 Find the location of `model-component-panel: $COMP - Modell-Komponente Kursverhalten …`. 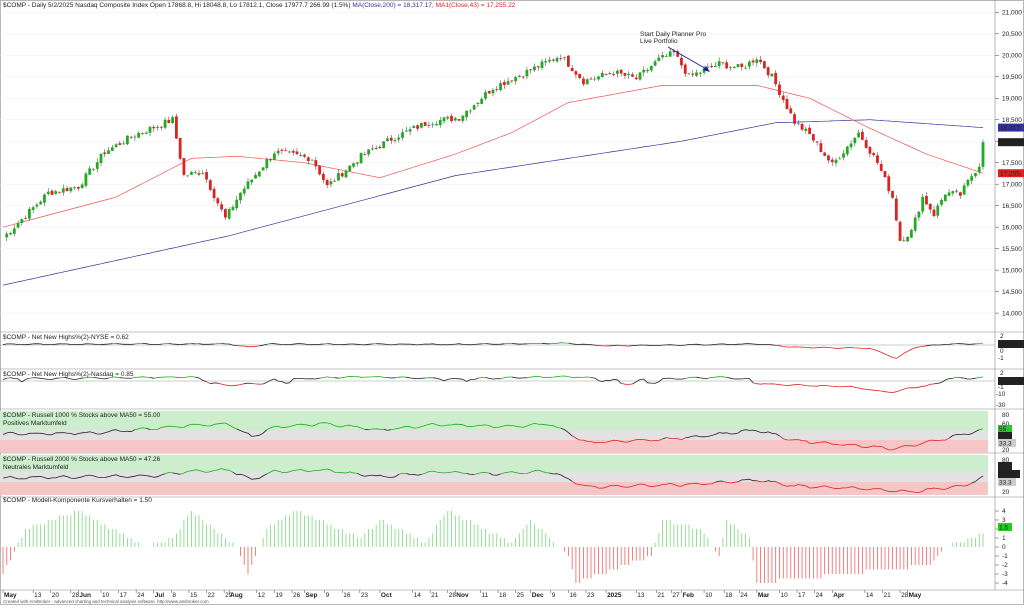

model-component-panel: $COMP - Modell-Komponente Kursverhalten … is located at coordinates (507, 542).